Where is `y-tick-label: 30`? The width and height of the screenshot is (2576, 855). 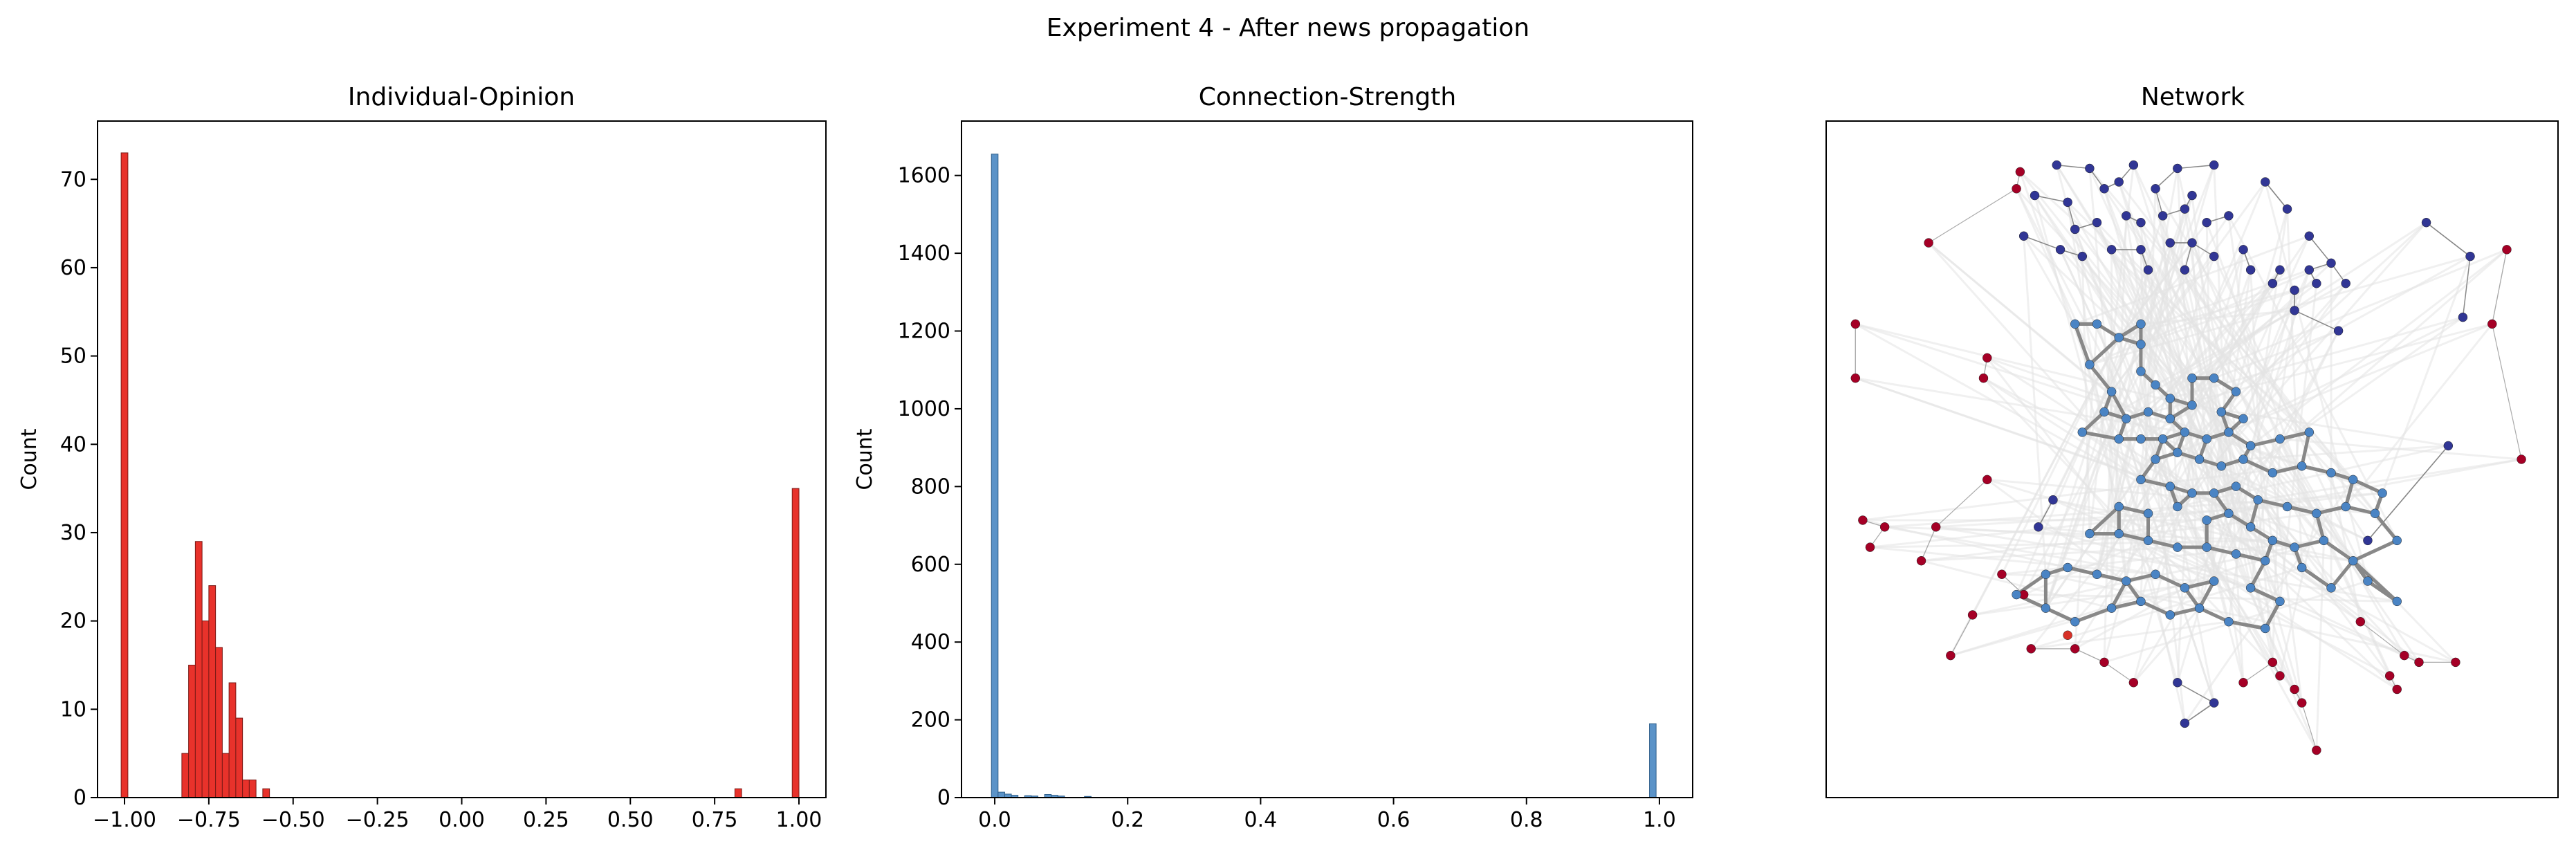 y-tick-label: 30 is located at coordinates (73, 533).